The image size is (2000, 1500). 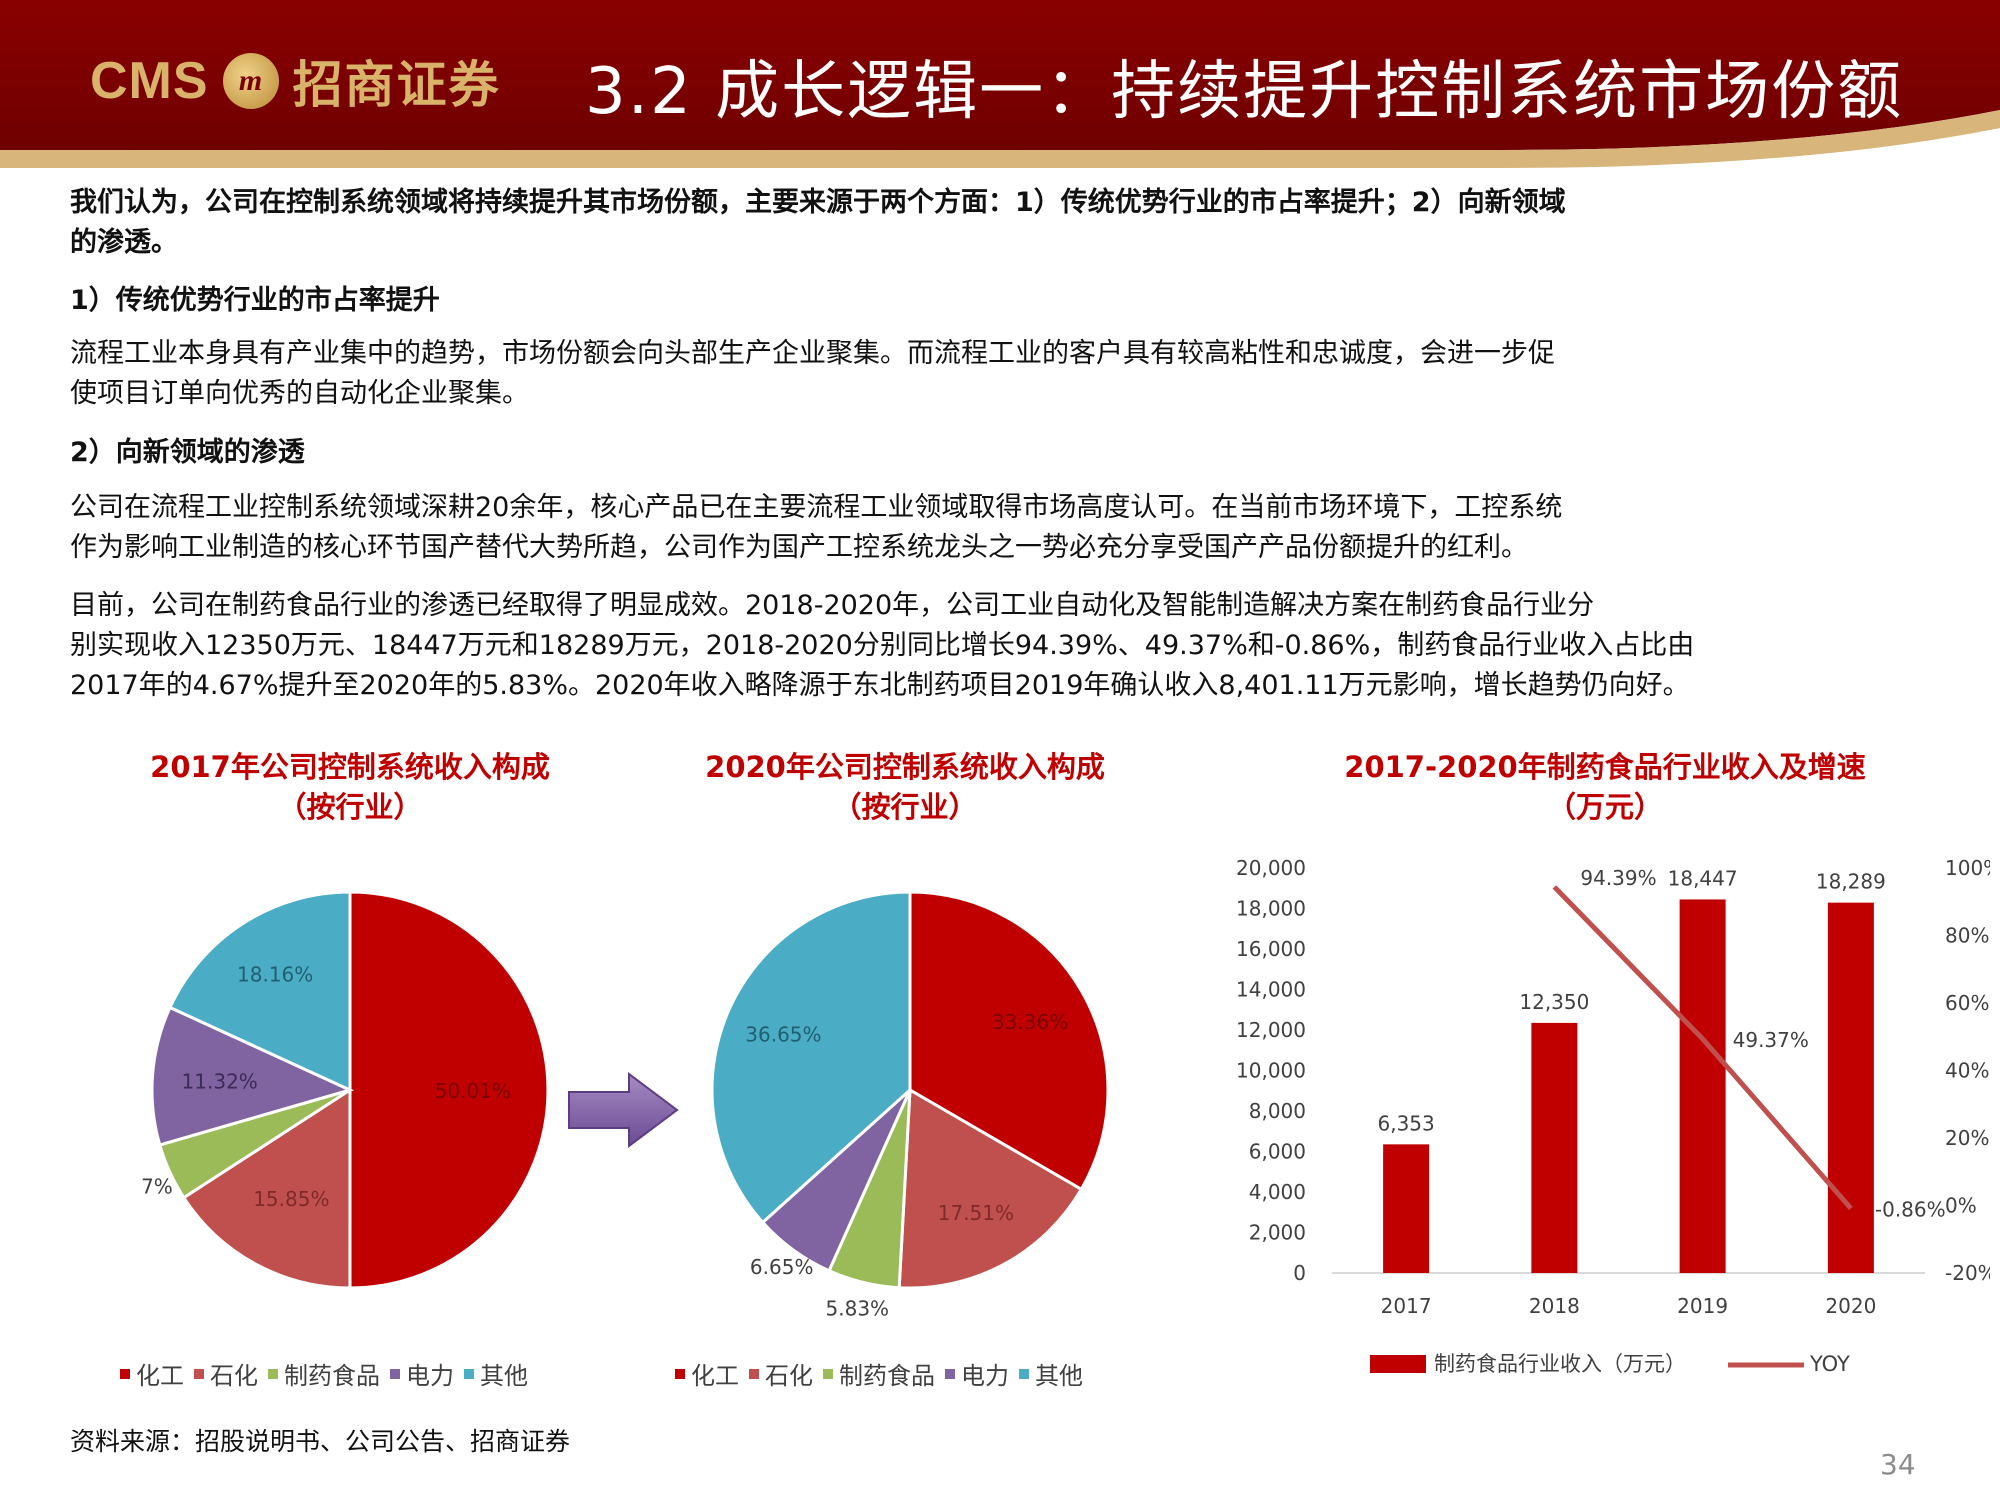 What do you see at coordinates (858, 1308) in the screenshot?
I see `pie-data-label: 5.83%` at bounding box center [858, 1308].